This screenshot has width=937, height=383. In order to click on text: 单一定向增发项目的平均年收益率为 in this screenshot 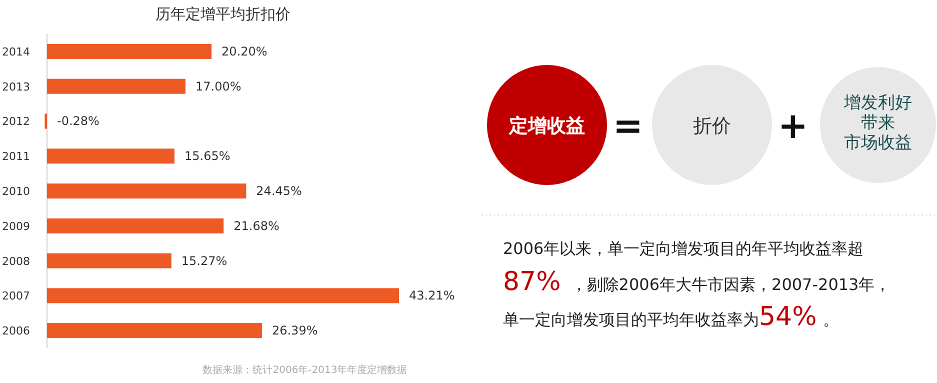, I will do `click(631, 319)`.